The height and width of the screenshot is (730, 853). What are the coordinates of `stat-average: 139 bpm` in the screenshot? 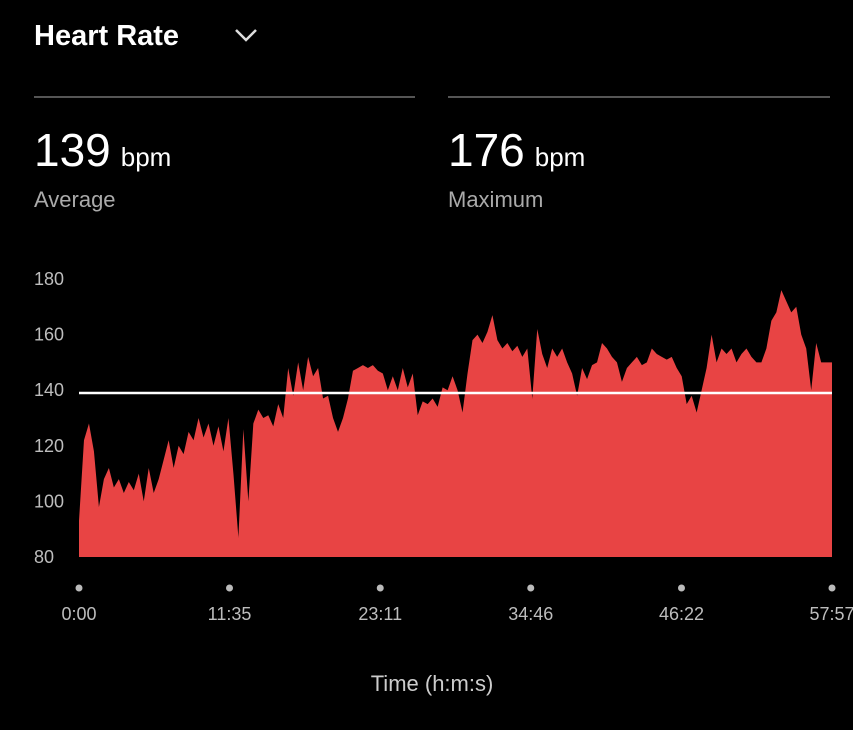 It's located at (102, 150).